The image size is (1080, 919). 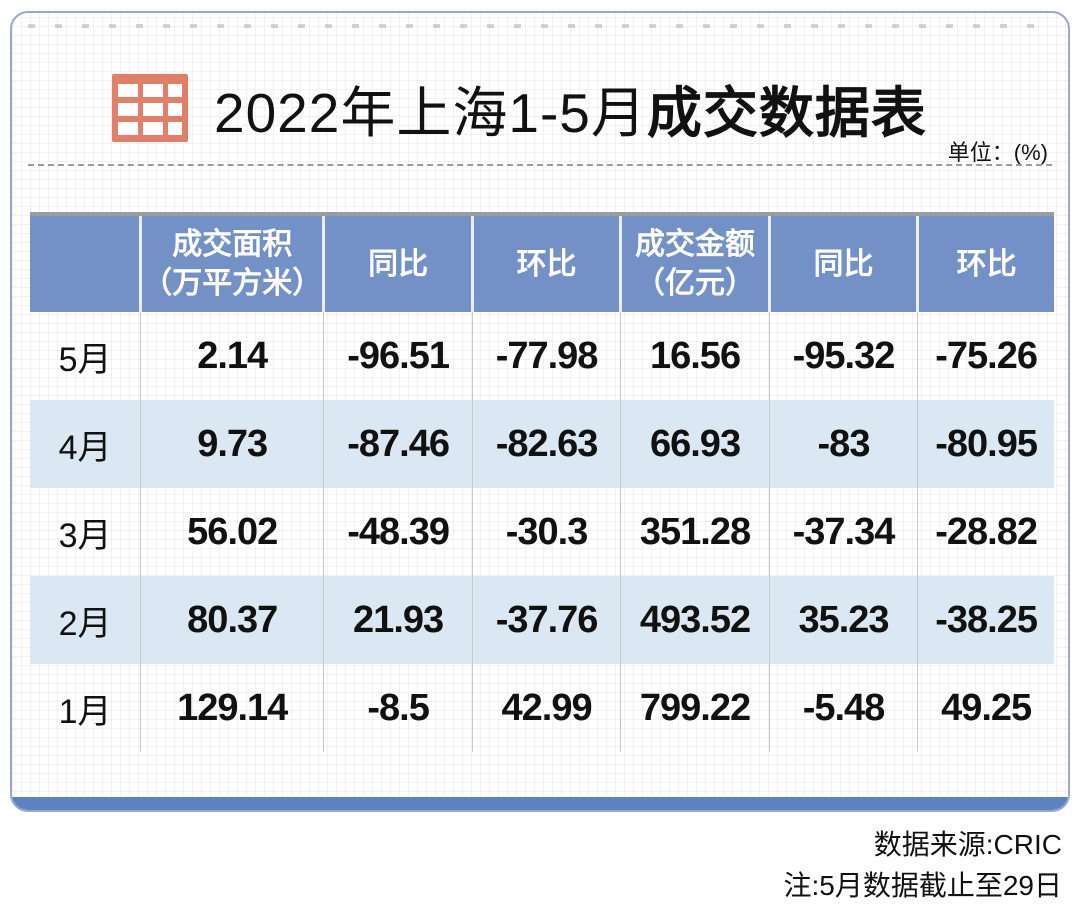 What do you see at coordinates (430, 113) in the screenshot?
I see `page-title-prefix: 2022年上海1-5月` at bounding box center [430, 113].